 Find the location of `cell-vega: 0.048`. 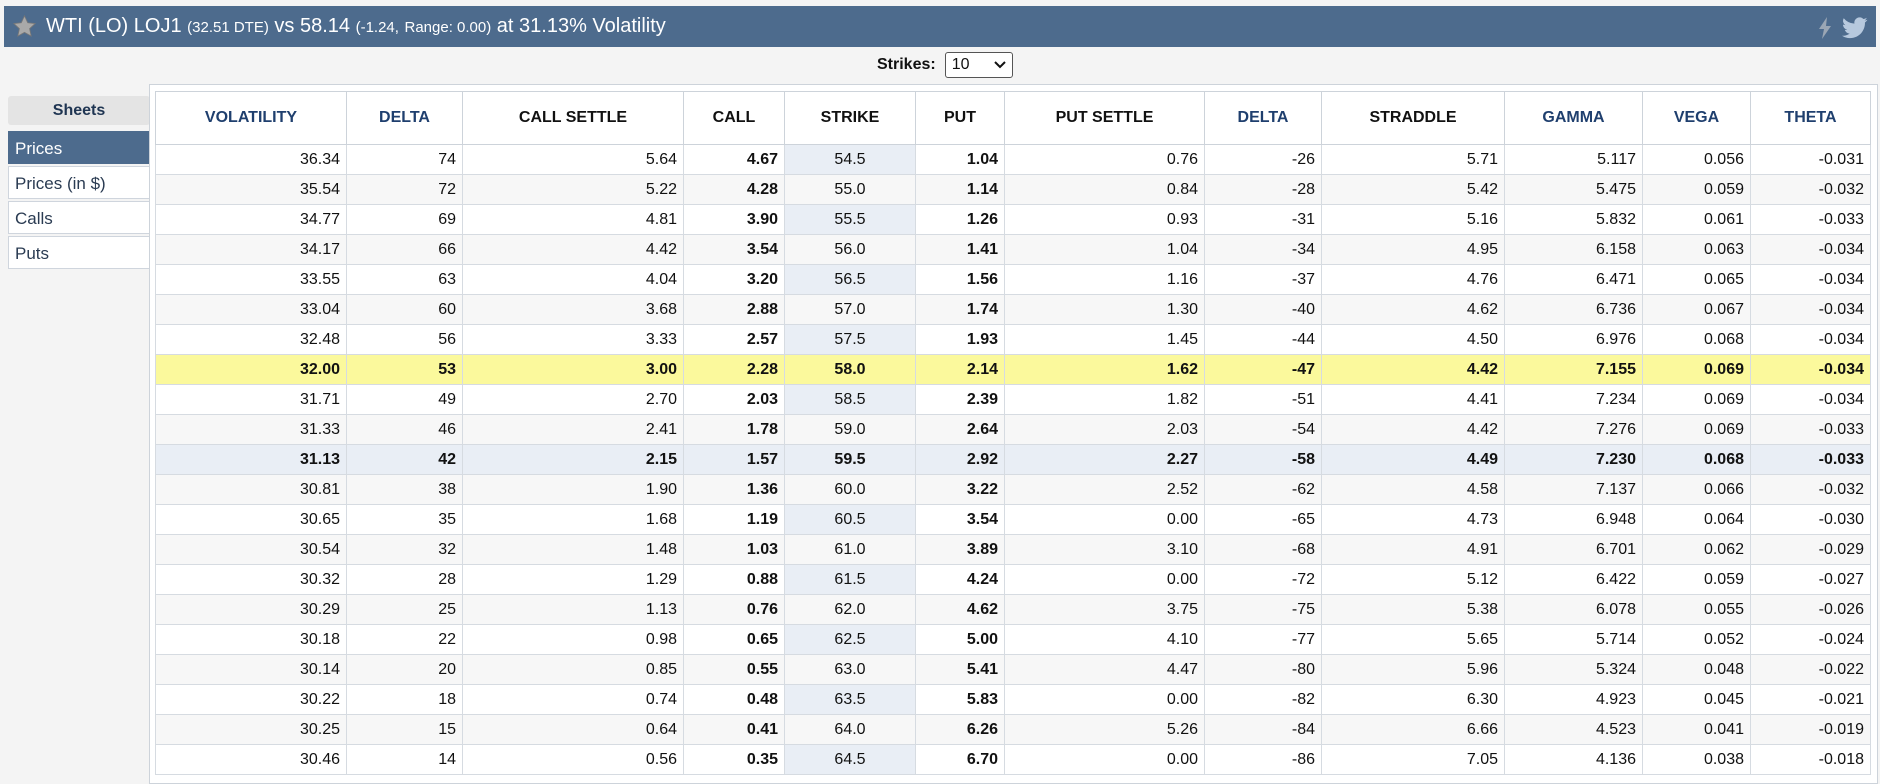

cell-vega: 0.048 is located at coordinates (1696, 669).